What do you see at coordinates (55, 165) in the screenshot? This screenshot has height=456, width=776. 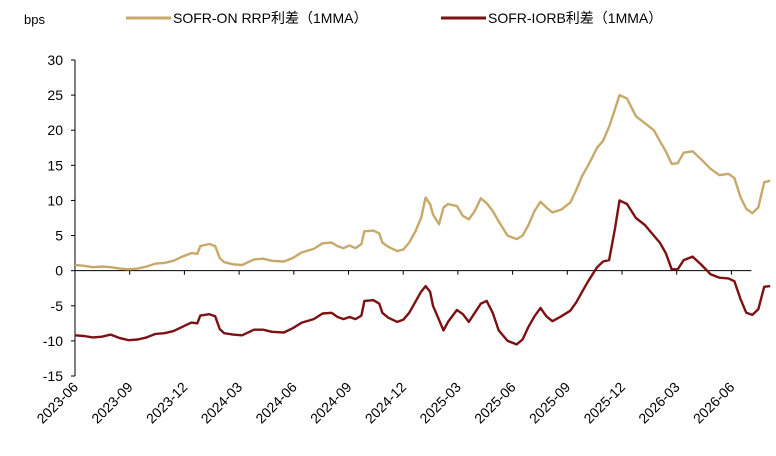 I see `y-tick-label: 15` at bounding box center [55, 165].